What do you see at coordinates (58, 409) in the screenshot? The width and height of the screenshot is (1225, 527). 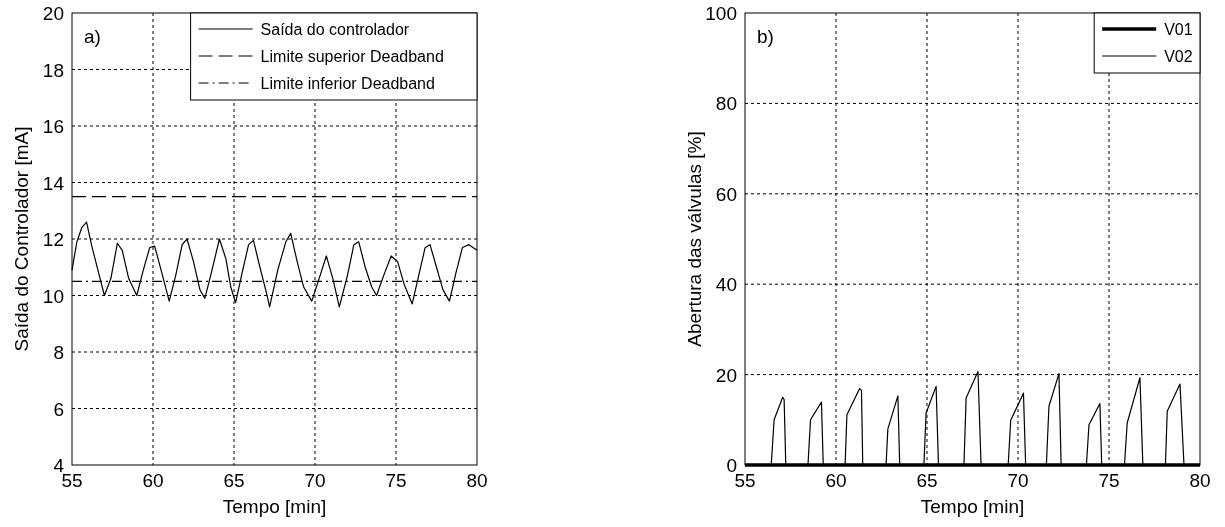 I see `y-tick-label: 6` at bounding box center [58, 409].